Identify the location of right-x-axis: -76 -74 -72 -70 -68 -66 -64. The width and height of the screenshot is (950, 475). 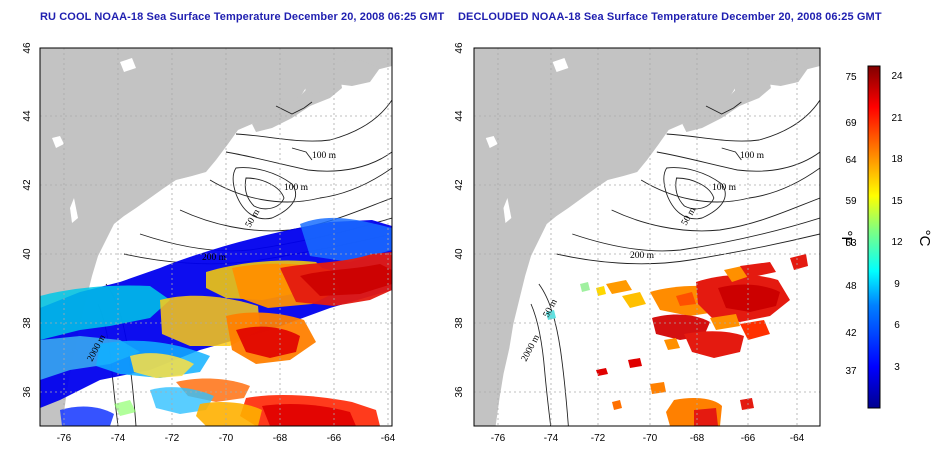
(648, 438).